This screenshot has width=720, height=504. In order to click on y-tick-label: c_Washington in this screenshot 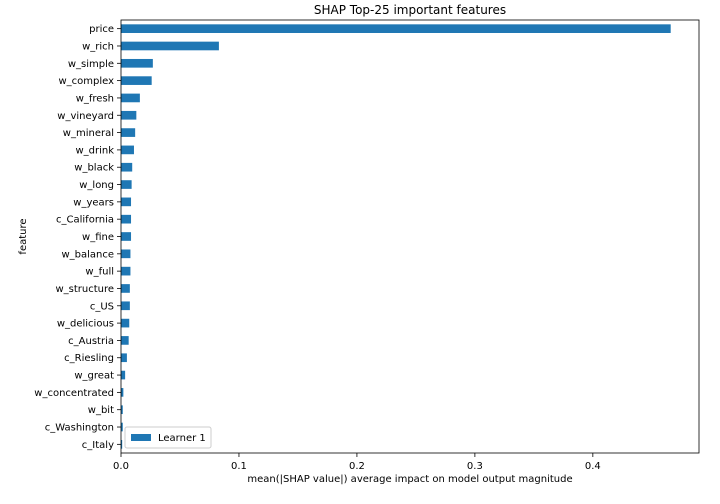, I will do `click(79, 428)`.